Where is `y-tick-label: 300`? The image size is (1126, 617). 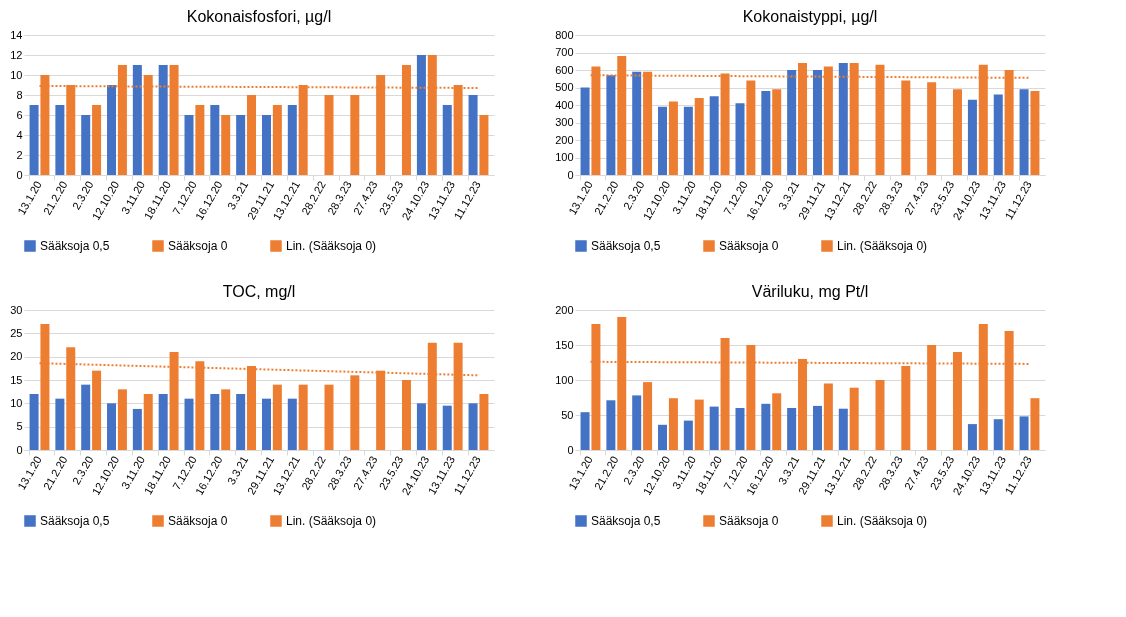
y-tick-label: 300 is located at coordinates (564, 122).